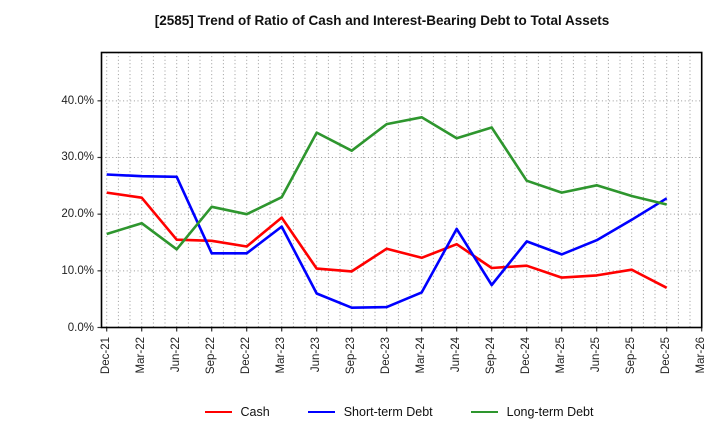 The height and width of the screenshot is (440, 720). I want to click on y-tick-label: 30.0%, so click(77, 157).